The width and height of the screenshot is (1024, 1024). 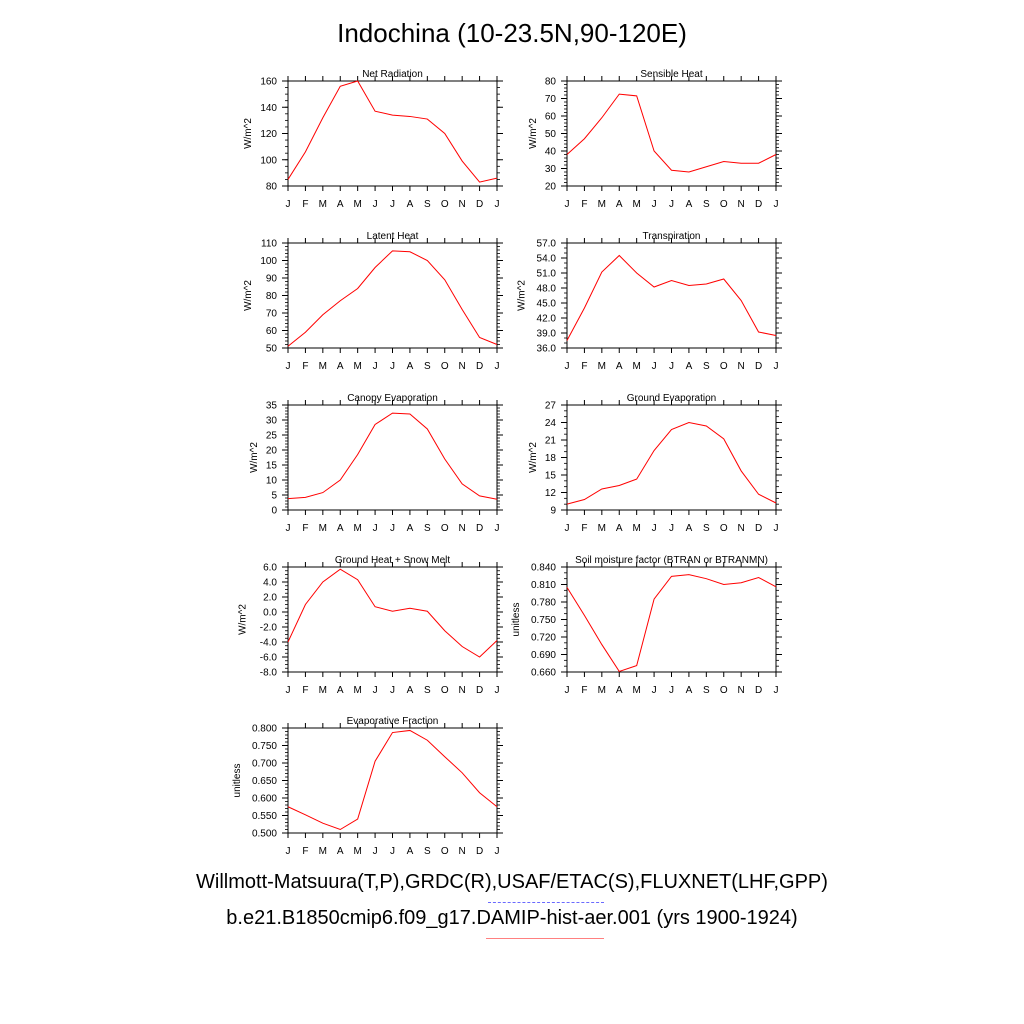 What do you see at coordinates (546, 902) in the screenshot?
I see `obs-legend-line` at bounding box center [546, 902].